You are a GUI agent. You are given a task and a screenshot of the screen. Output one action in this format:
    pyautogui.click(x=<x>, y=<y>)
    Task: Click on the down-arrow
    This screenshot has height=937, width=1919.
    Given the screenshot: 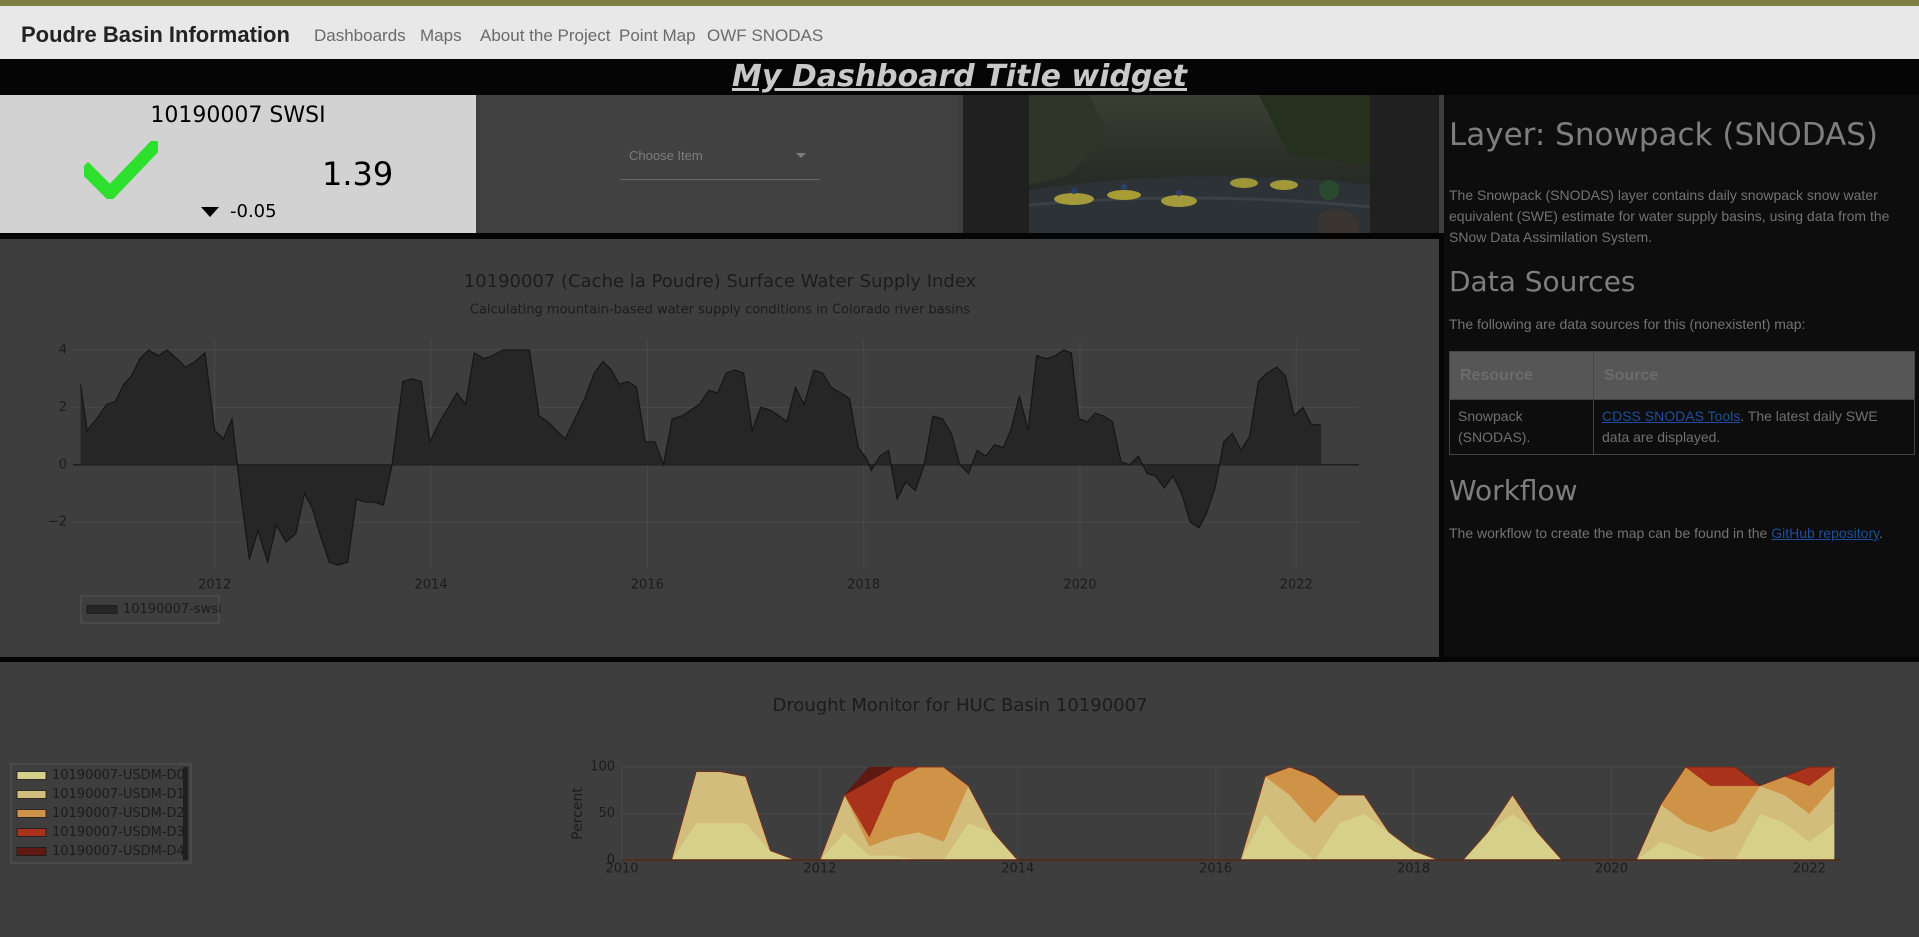 What is the action you would take?
    pyautogui.click(x=210, y=212)
    